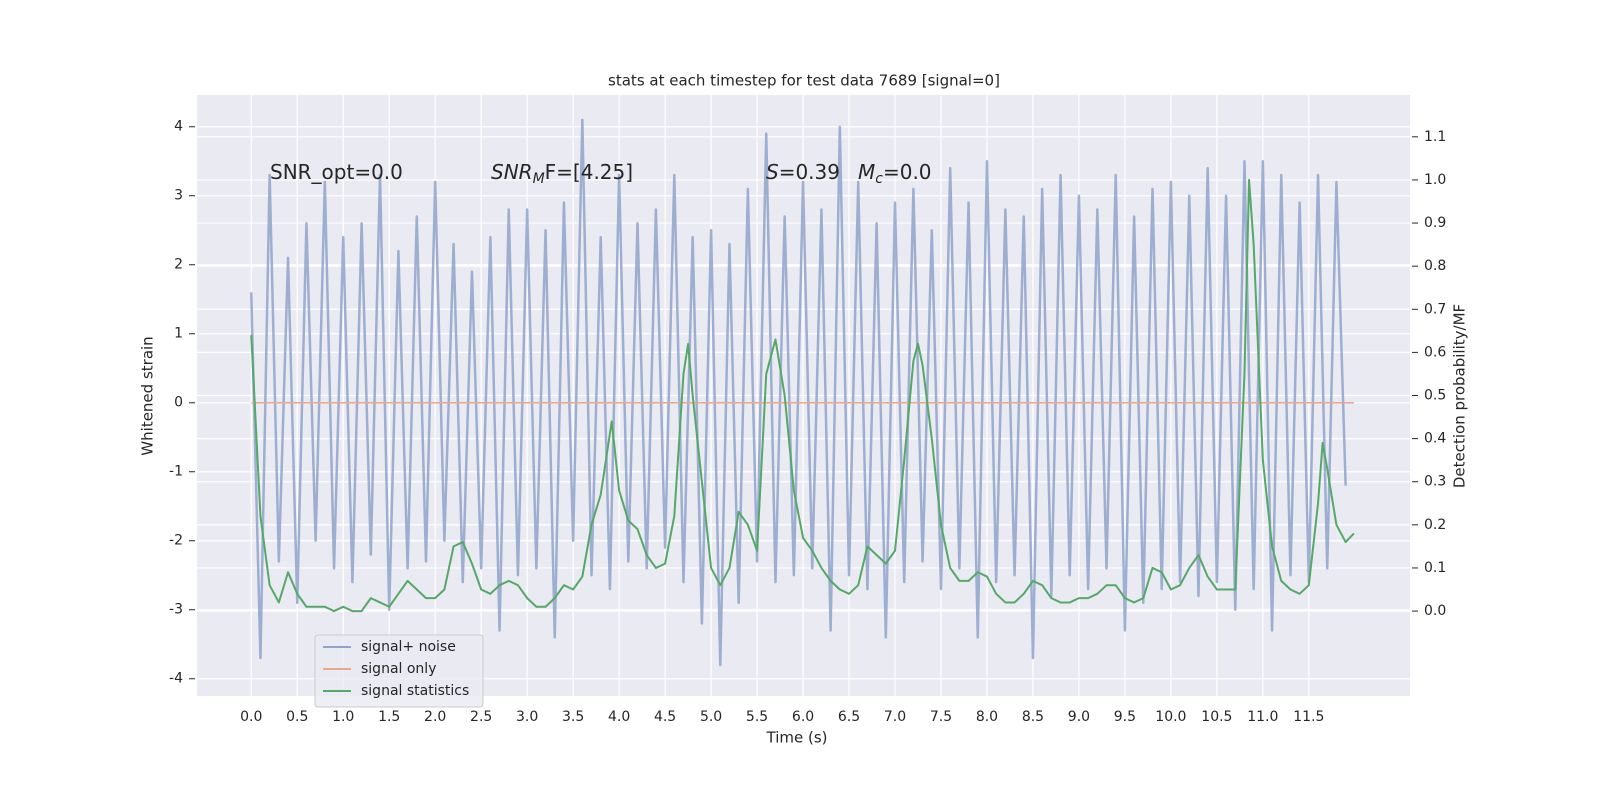 This screenshot has width=1600, height=800. What do you see at coordinates (527, 717) in the screenshot?
I see `x-tick-label: 3.0` at bounding box center [527, 717].